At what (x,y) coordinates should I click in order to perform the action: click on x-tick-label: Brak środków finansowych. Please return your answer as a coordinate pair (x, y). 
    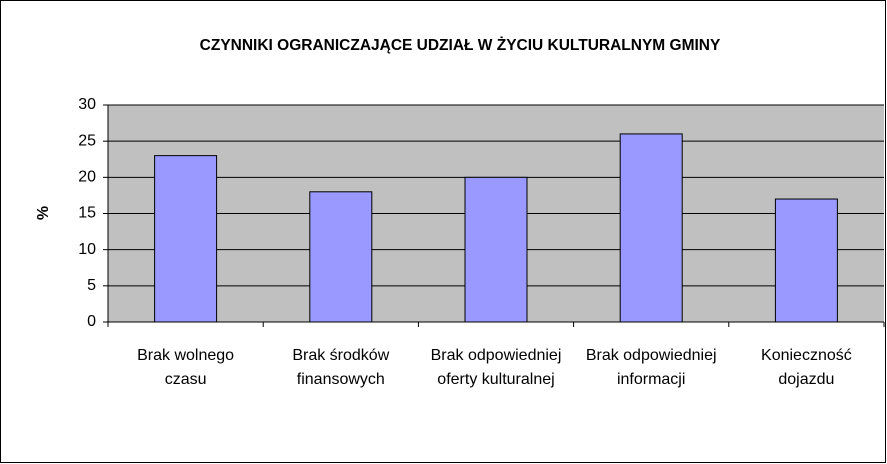
    Looking at the image, I should click on (341, 367).